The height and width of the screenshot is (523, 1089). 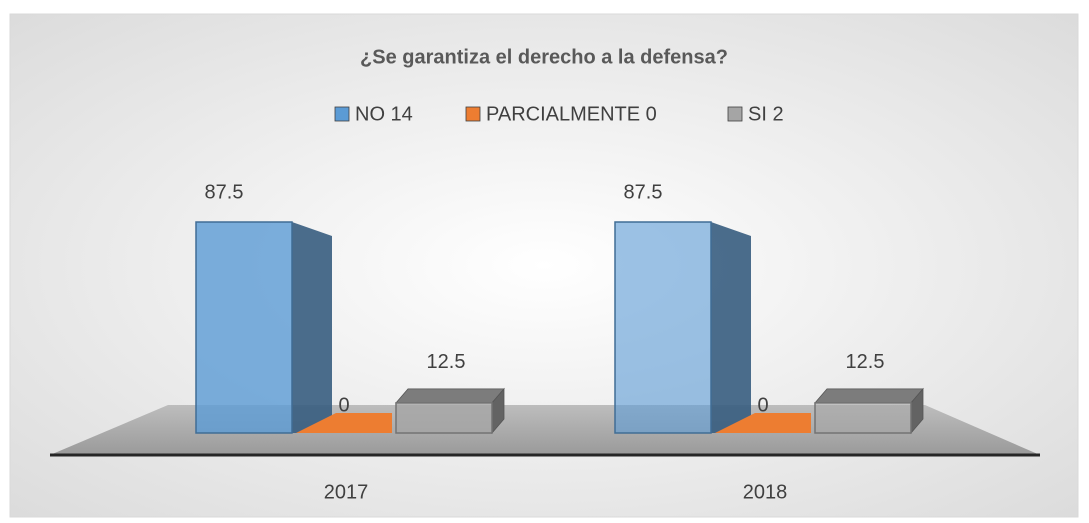 I want to click on chart-title: ¿Se garantiza el derecho a la defensa?, so click(x=544, y=57).